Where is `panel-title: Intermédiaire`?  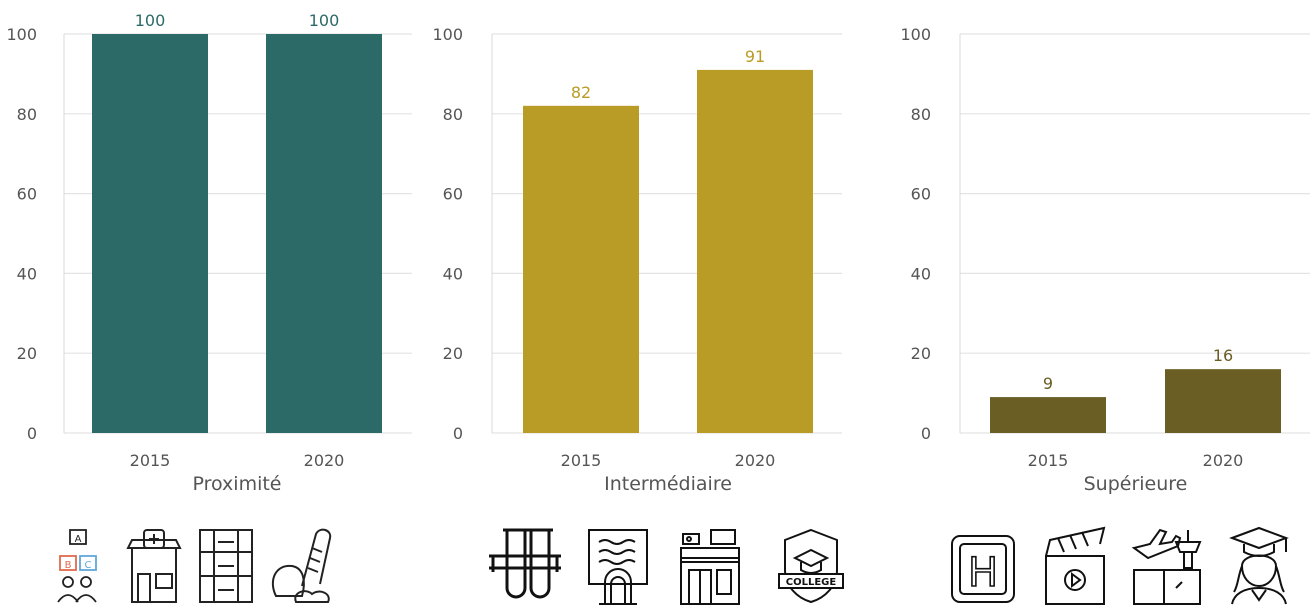
panel-title: Intermédiaire is located at coordinates (668, 484).